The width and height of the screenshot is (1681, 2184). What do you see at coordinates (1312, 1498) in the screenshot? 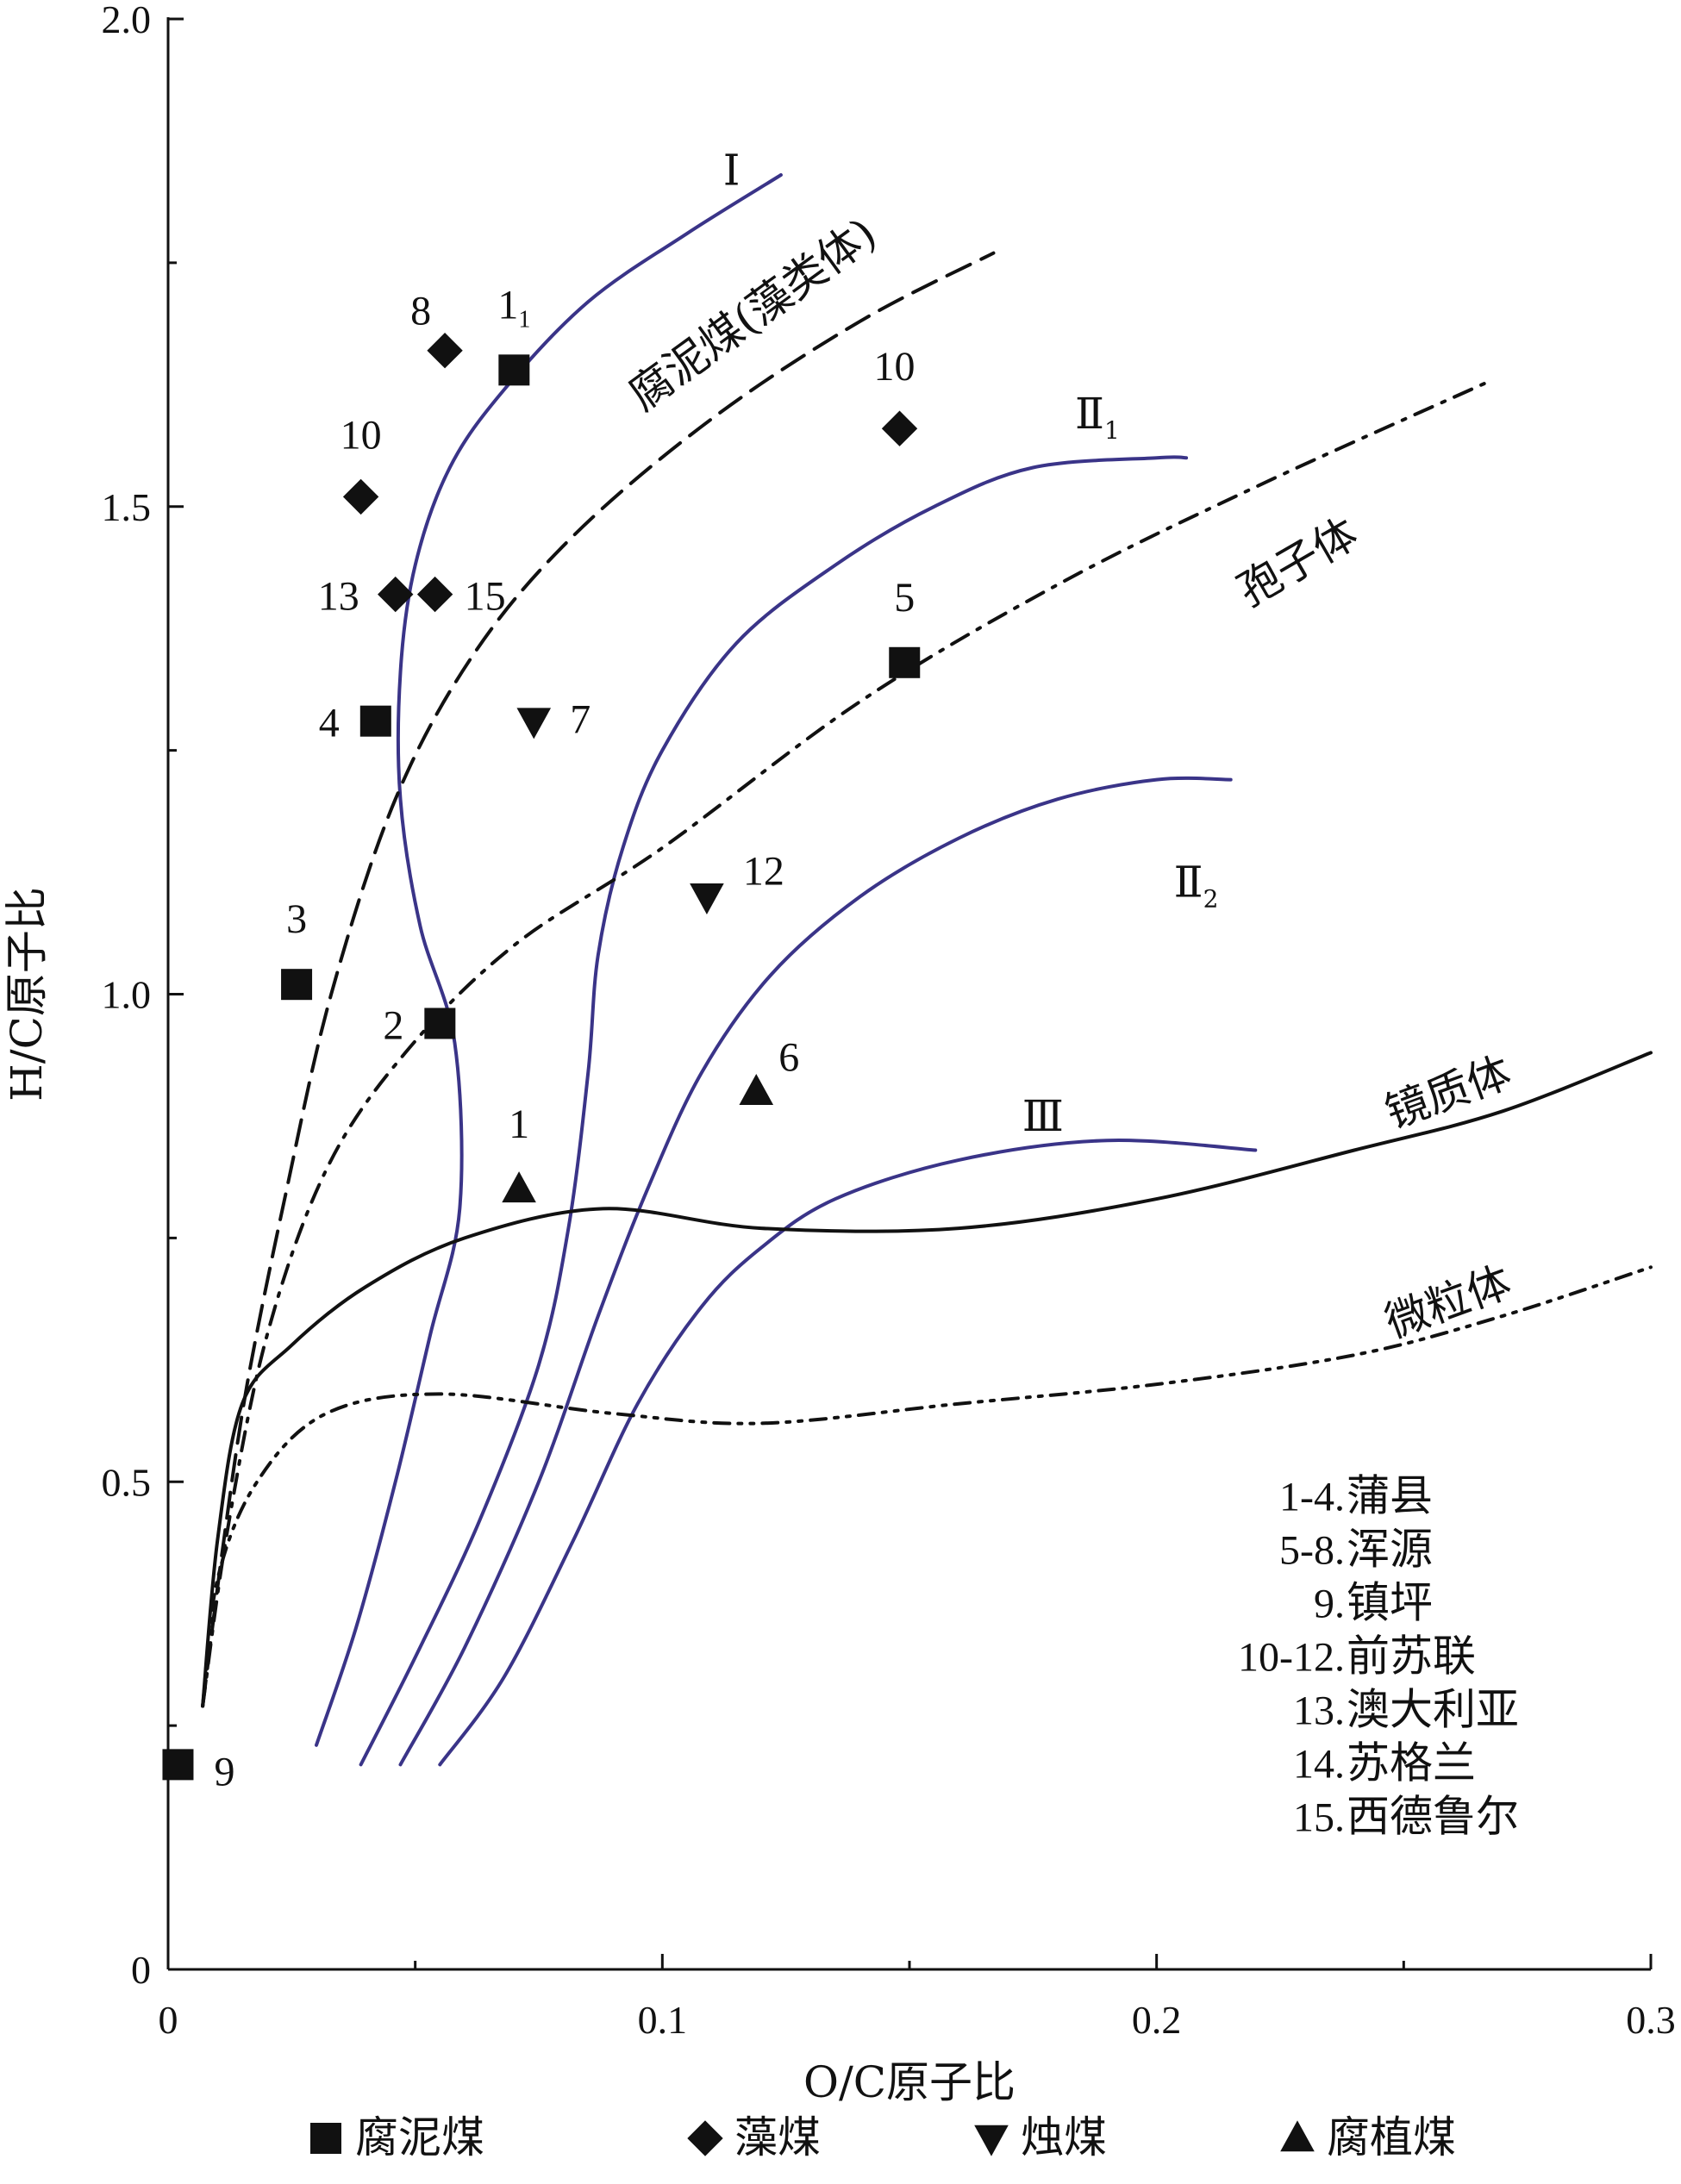
I see `note-number: 1-4.` at bounding box center [1312, 1498].